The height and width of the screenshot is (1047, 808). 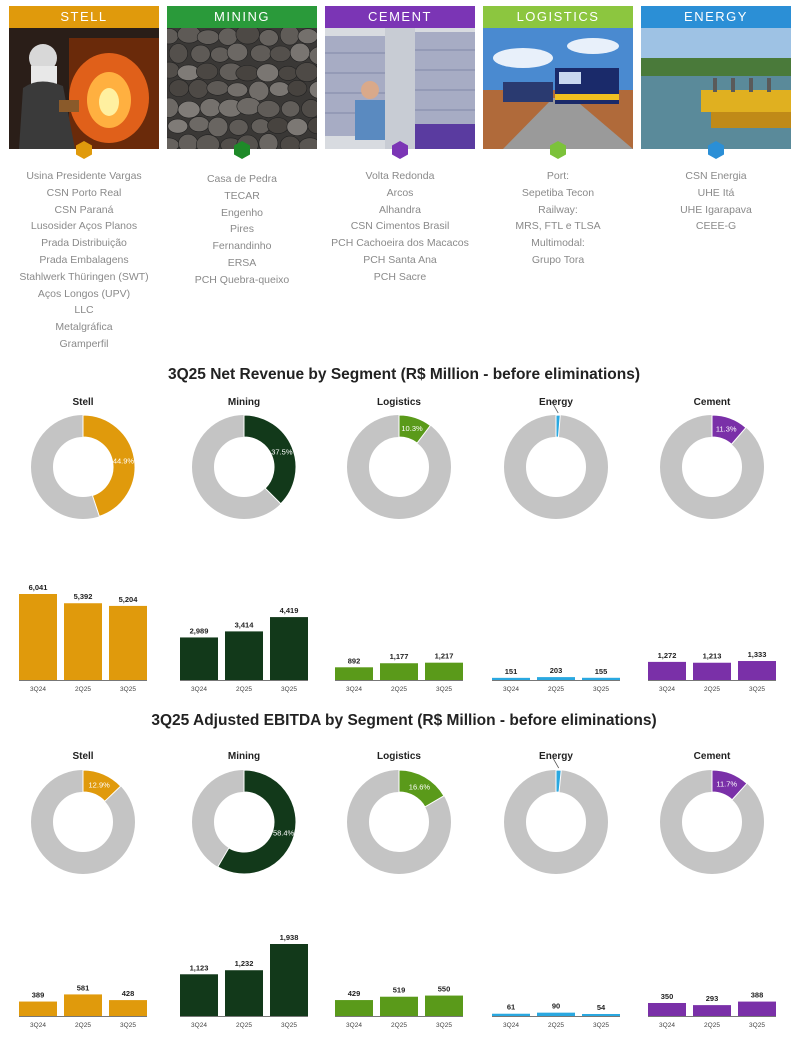 I want to click on donut-percent-label: 58.4%, so click(x=284, y=833).